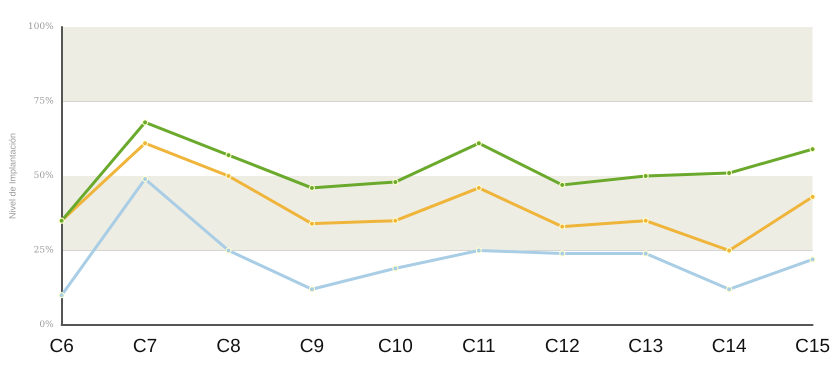 Image resolution: width=833 pixels, height=369 pixels. Describe the element at coordinates (646, 346) in the screenshot. I see `x-tick-label: C13` at that location.